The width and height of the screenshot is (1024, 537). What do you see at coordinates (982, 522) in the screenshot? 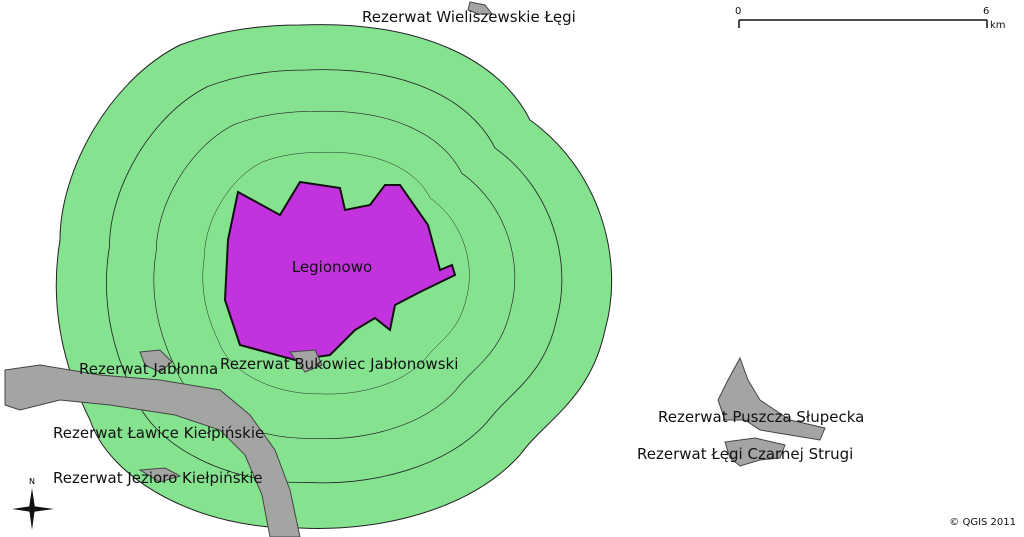
I see `copyright: © QGIS 2011` at bounding box center [982, 522].